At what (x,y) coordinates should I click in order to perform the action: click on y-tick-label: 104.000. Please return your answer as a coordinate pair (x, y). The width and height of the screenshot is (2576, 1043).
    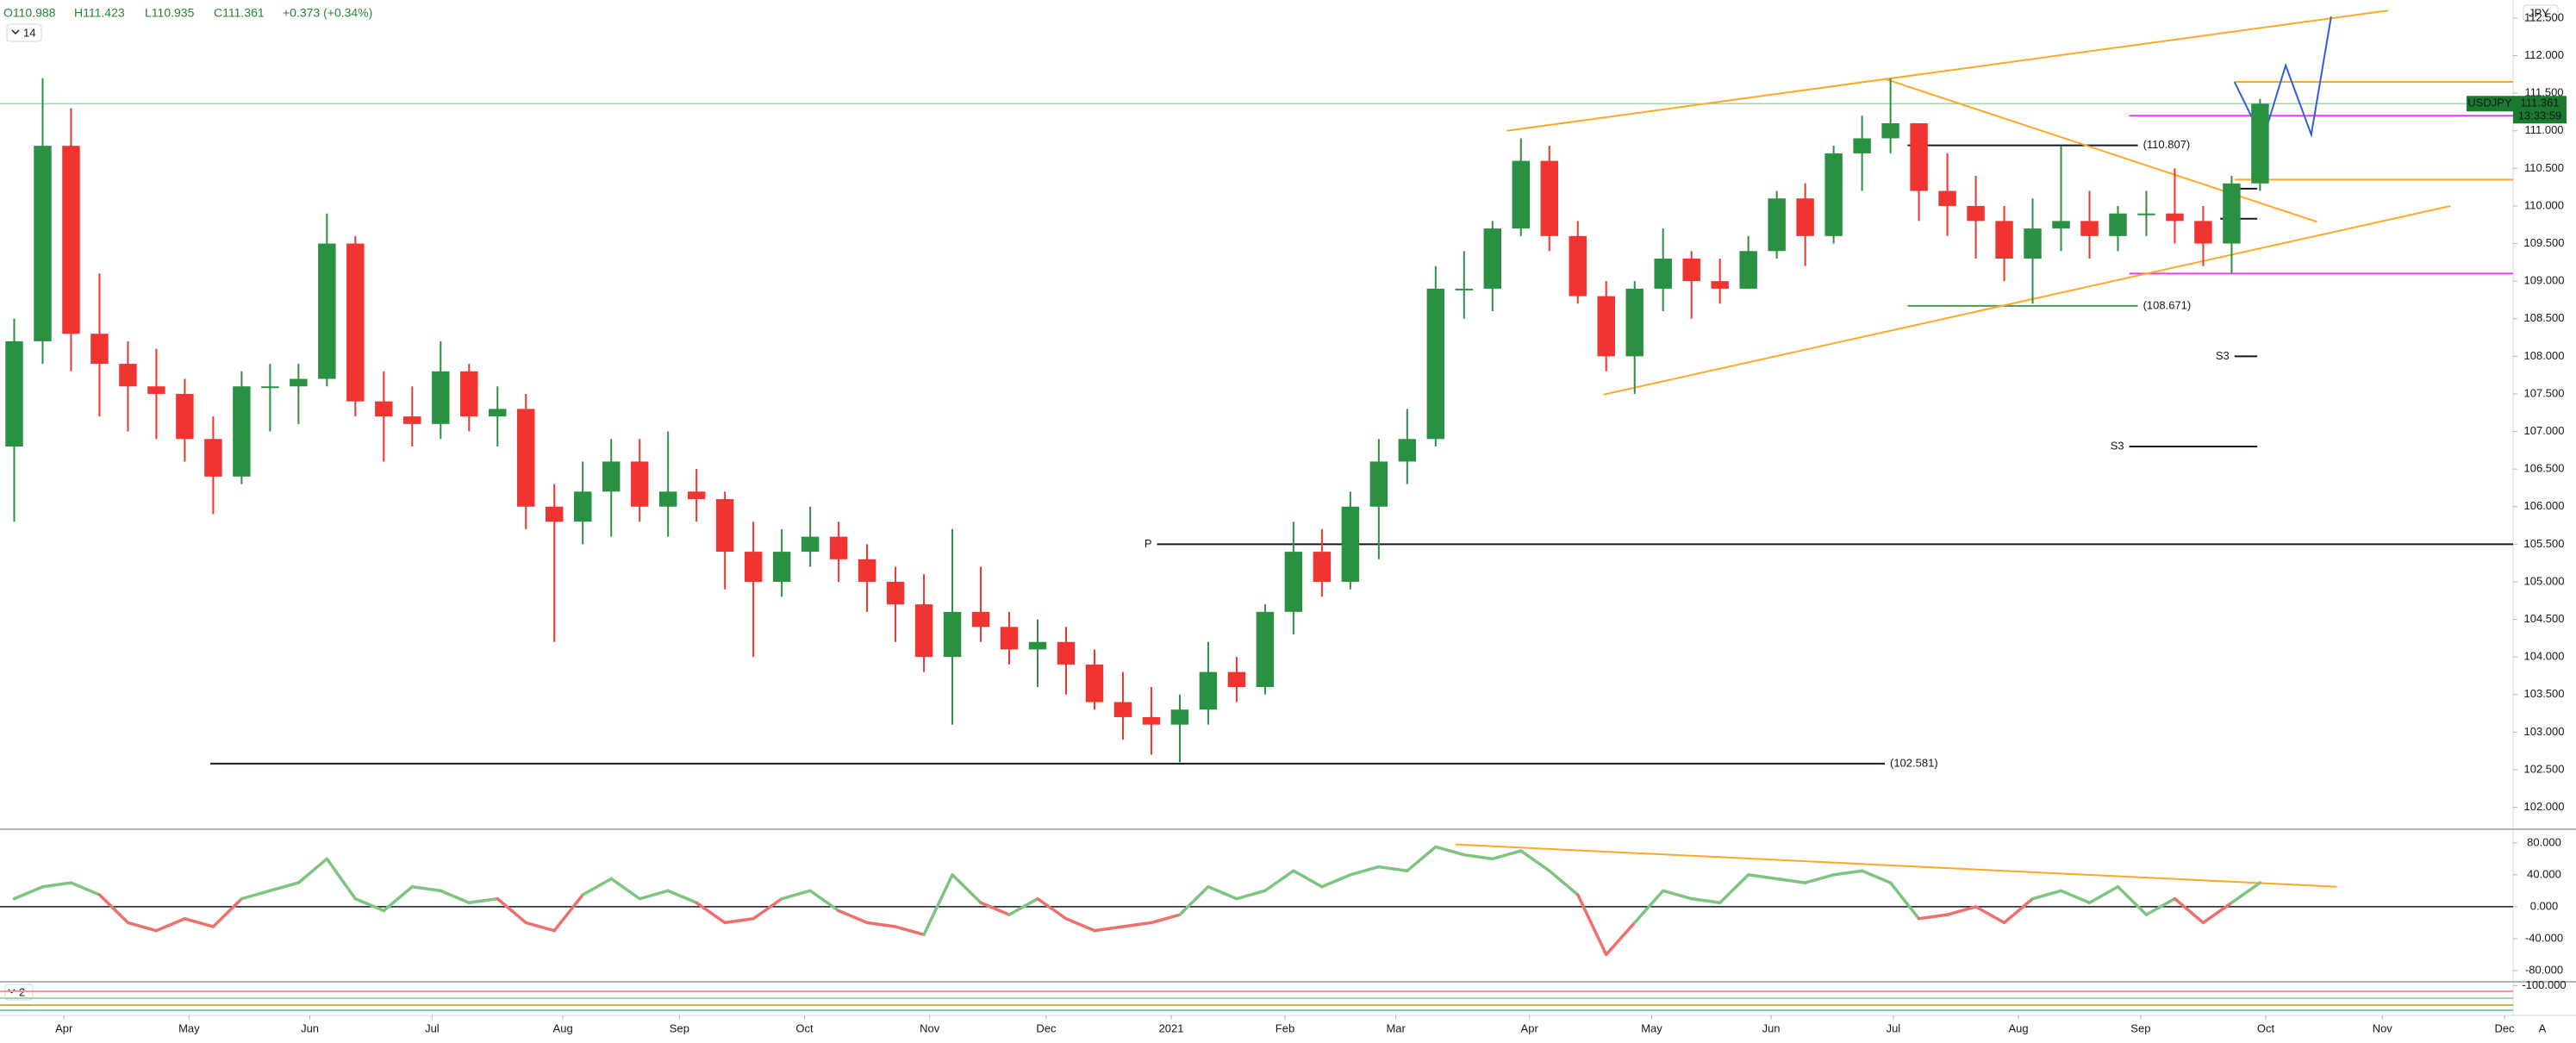
    Looking at the image, I should click on (2544, 656).